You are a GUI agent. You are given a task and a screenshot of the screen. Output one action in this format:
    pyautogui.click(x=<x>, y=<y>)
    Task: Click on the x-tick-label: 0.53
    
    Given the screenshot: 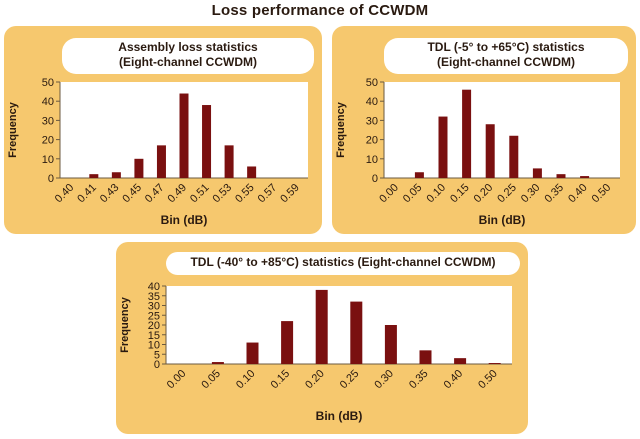 What is the action you would take?
    pyautogui.click(x=223, y=194)
    